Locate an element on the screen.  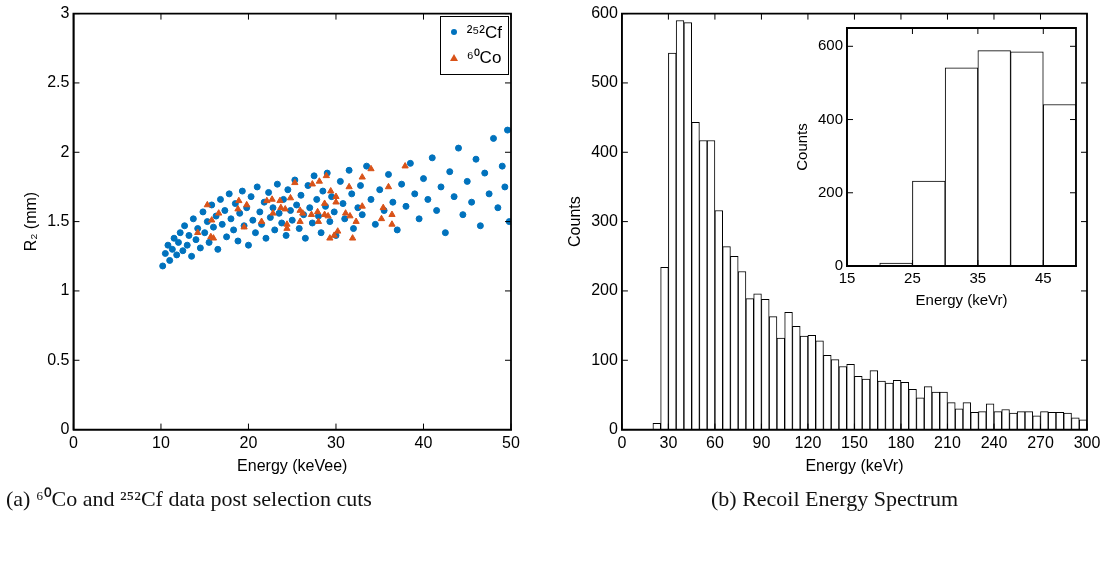
y-tick-label: 1.5 is located at coordinates (58, 221).